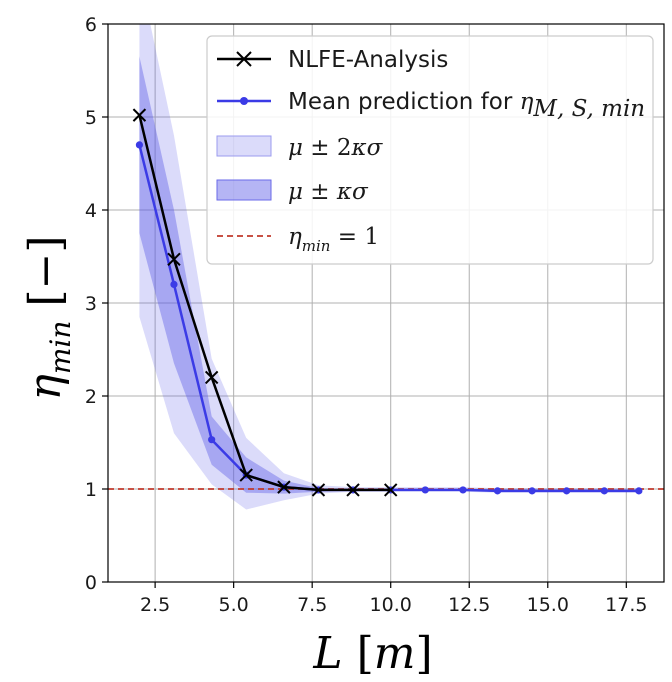 This screenshot has width=672, height=682. I want to click on y-tick-label-6: 6, so click(91, 25).